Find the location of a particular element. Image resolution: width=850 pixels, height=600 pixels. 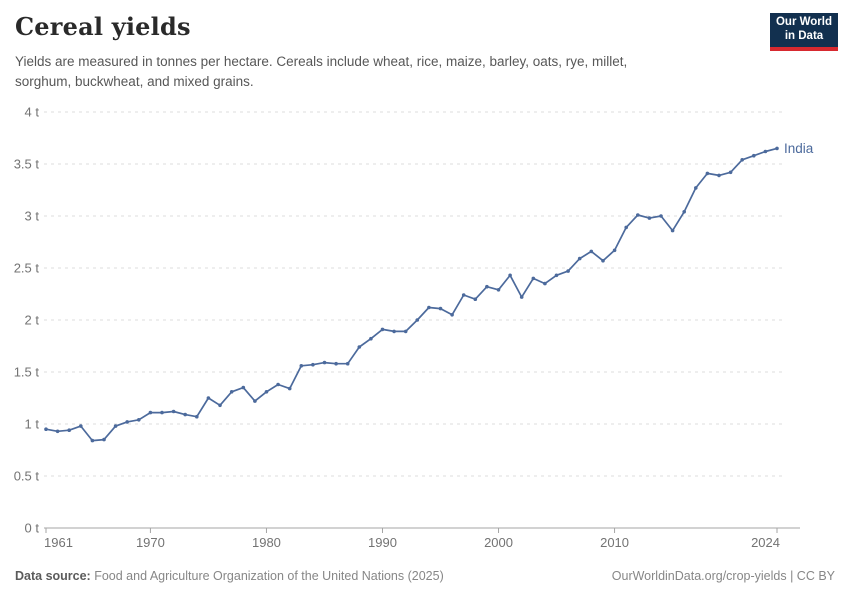

y-tick-label: 3.5 t is located at coordinates (27, 164).